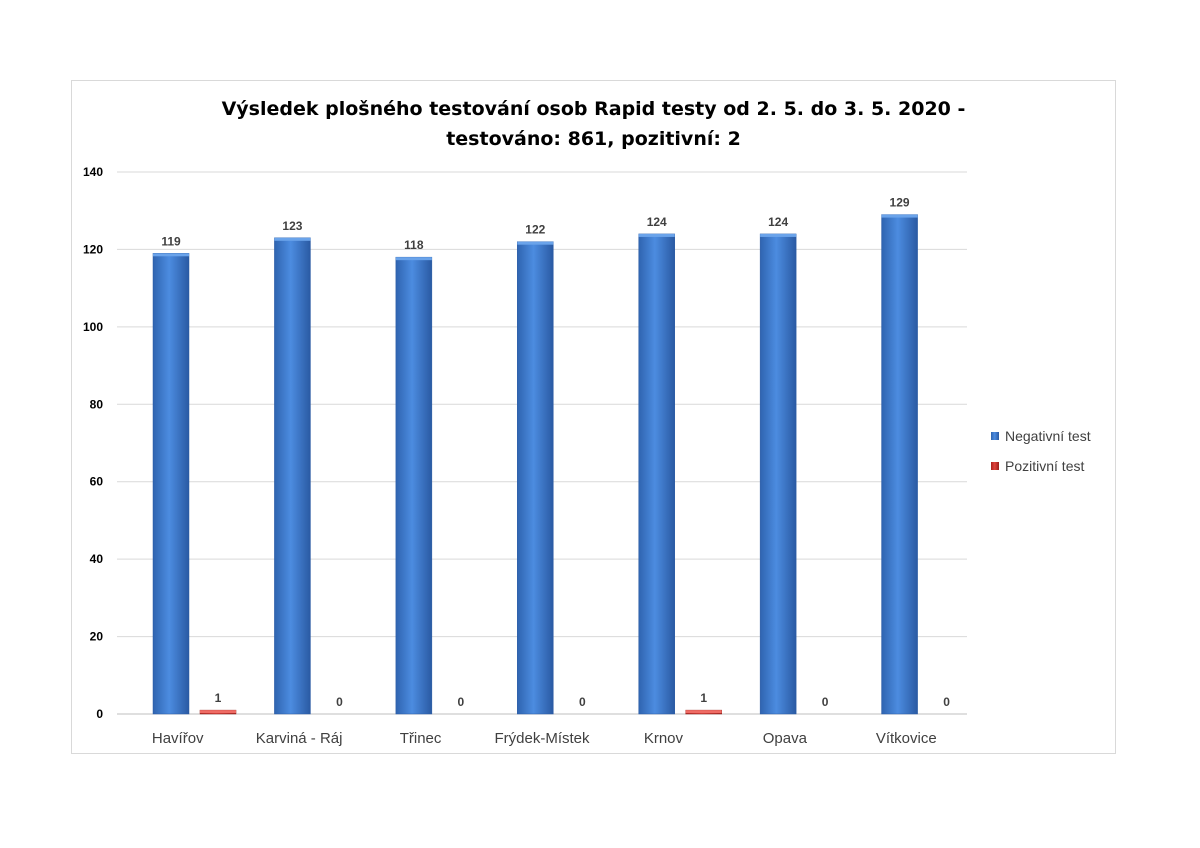  I want to click on y-tick-label: 120, so click(93, 249).